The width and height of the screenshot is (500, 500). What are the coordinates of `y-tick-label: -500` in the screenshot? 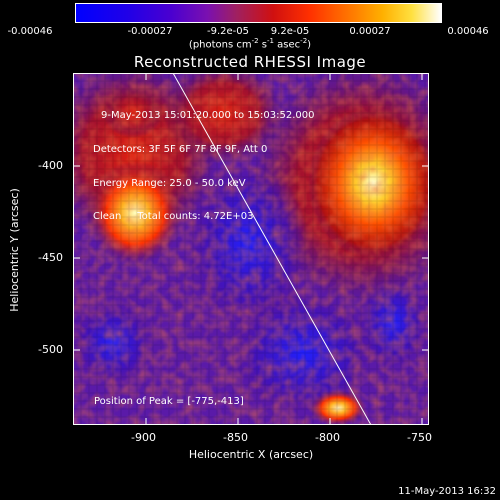 It's located at (50, 349).